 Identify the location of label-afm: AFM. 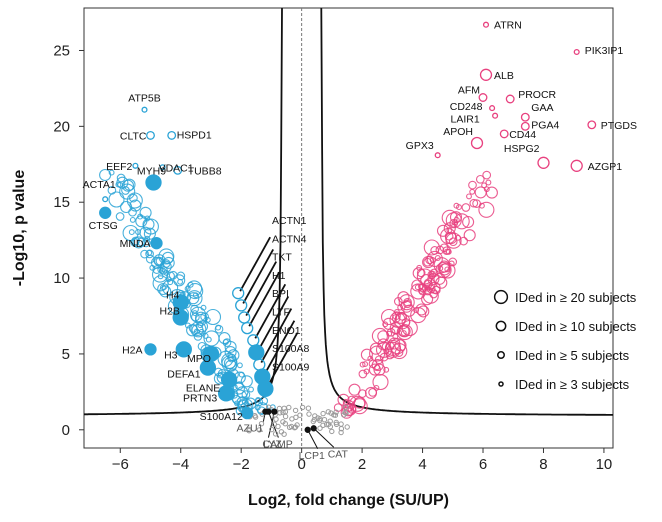
(469, 91).